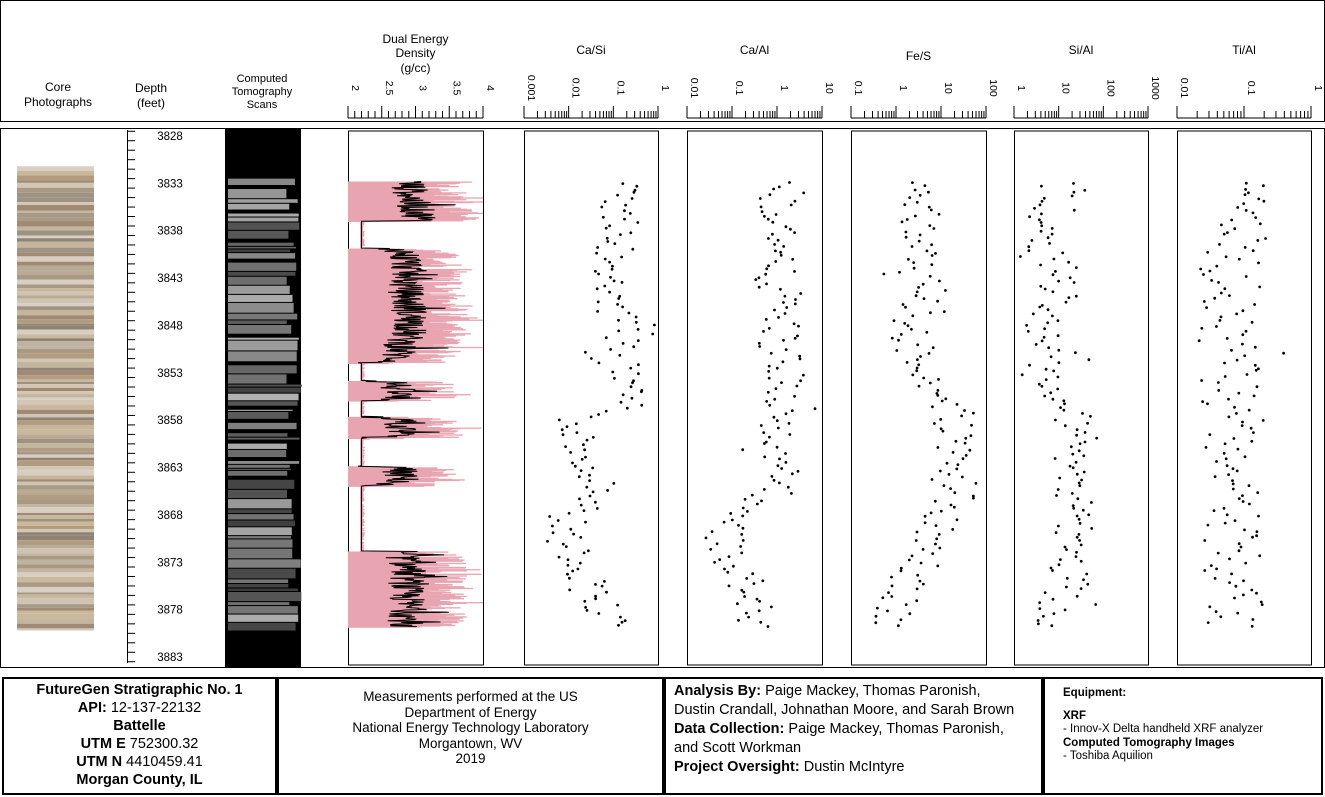 Image resolution: width=1325 pixels, height=797 pixels. Describe the element at coordinates (1087, 81) in the screenshot. I see `track-header-si_al: Si/Al 1 10 100 1000` at that location.